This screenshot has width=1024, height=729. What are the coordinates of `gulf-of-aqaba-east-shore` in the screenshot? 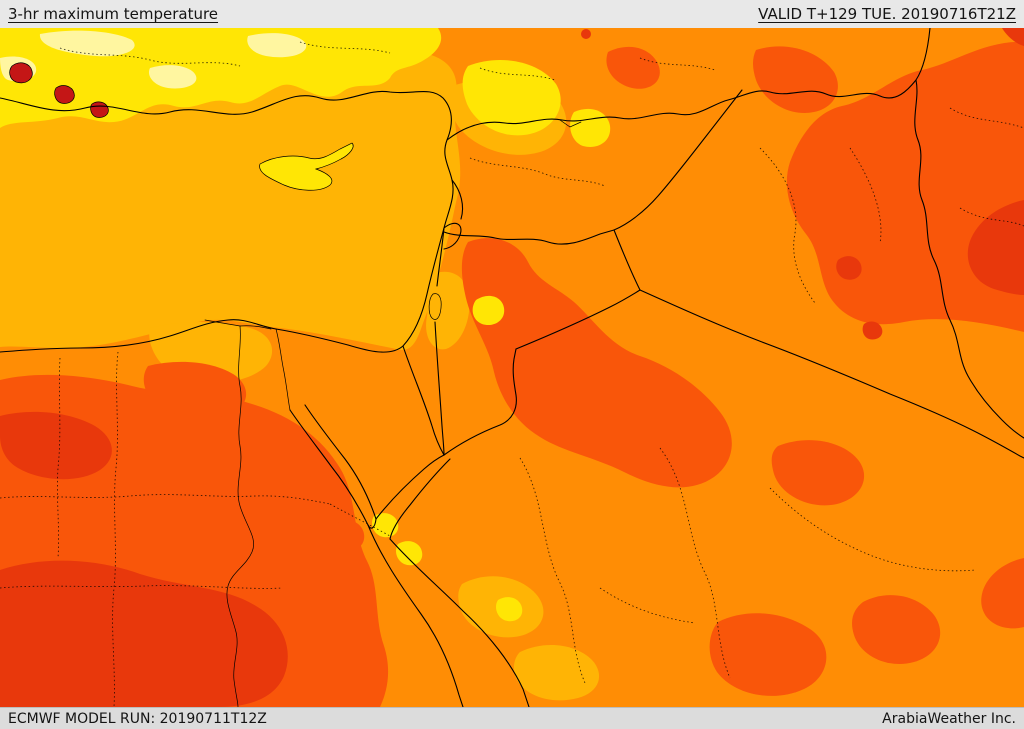 It's located at (420, 499).